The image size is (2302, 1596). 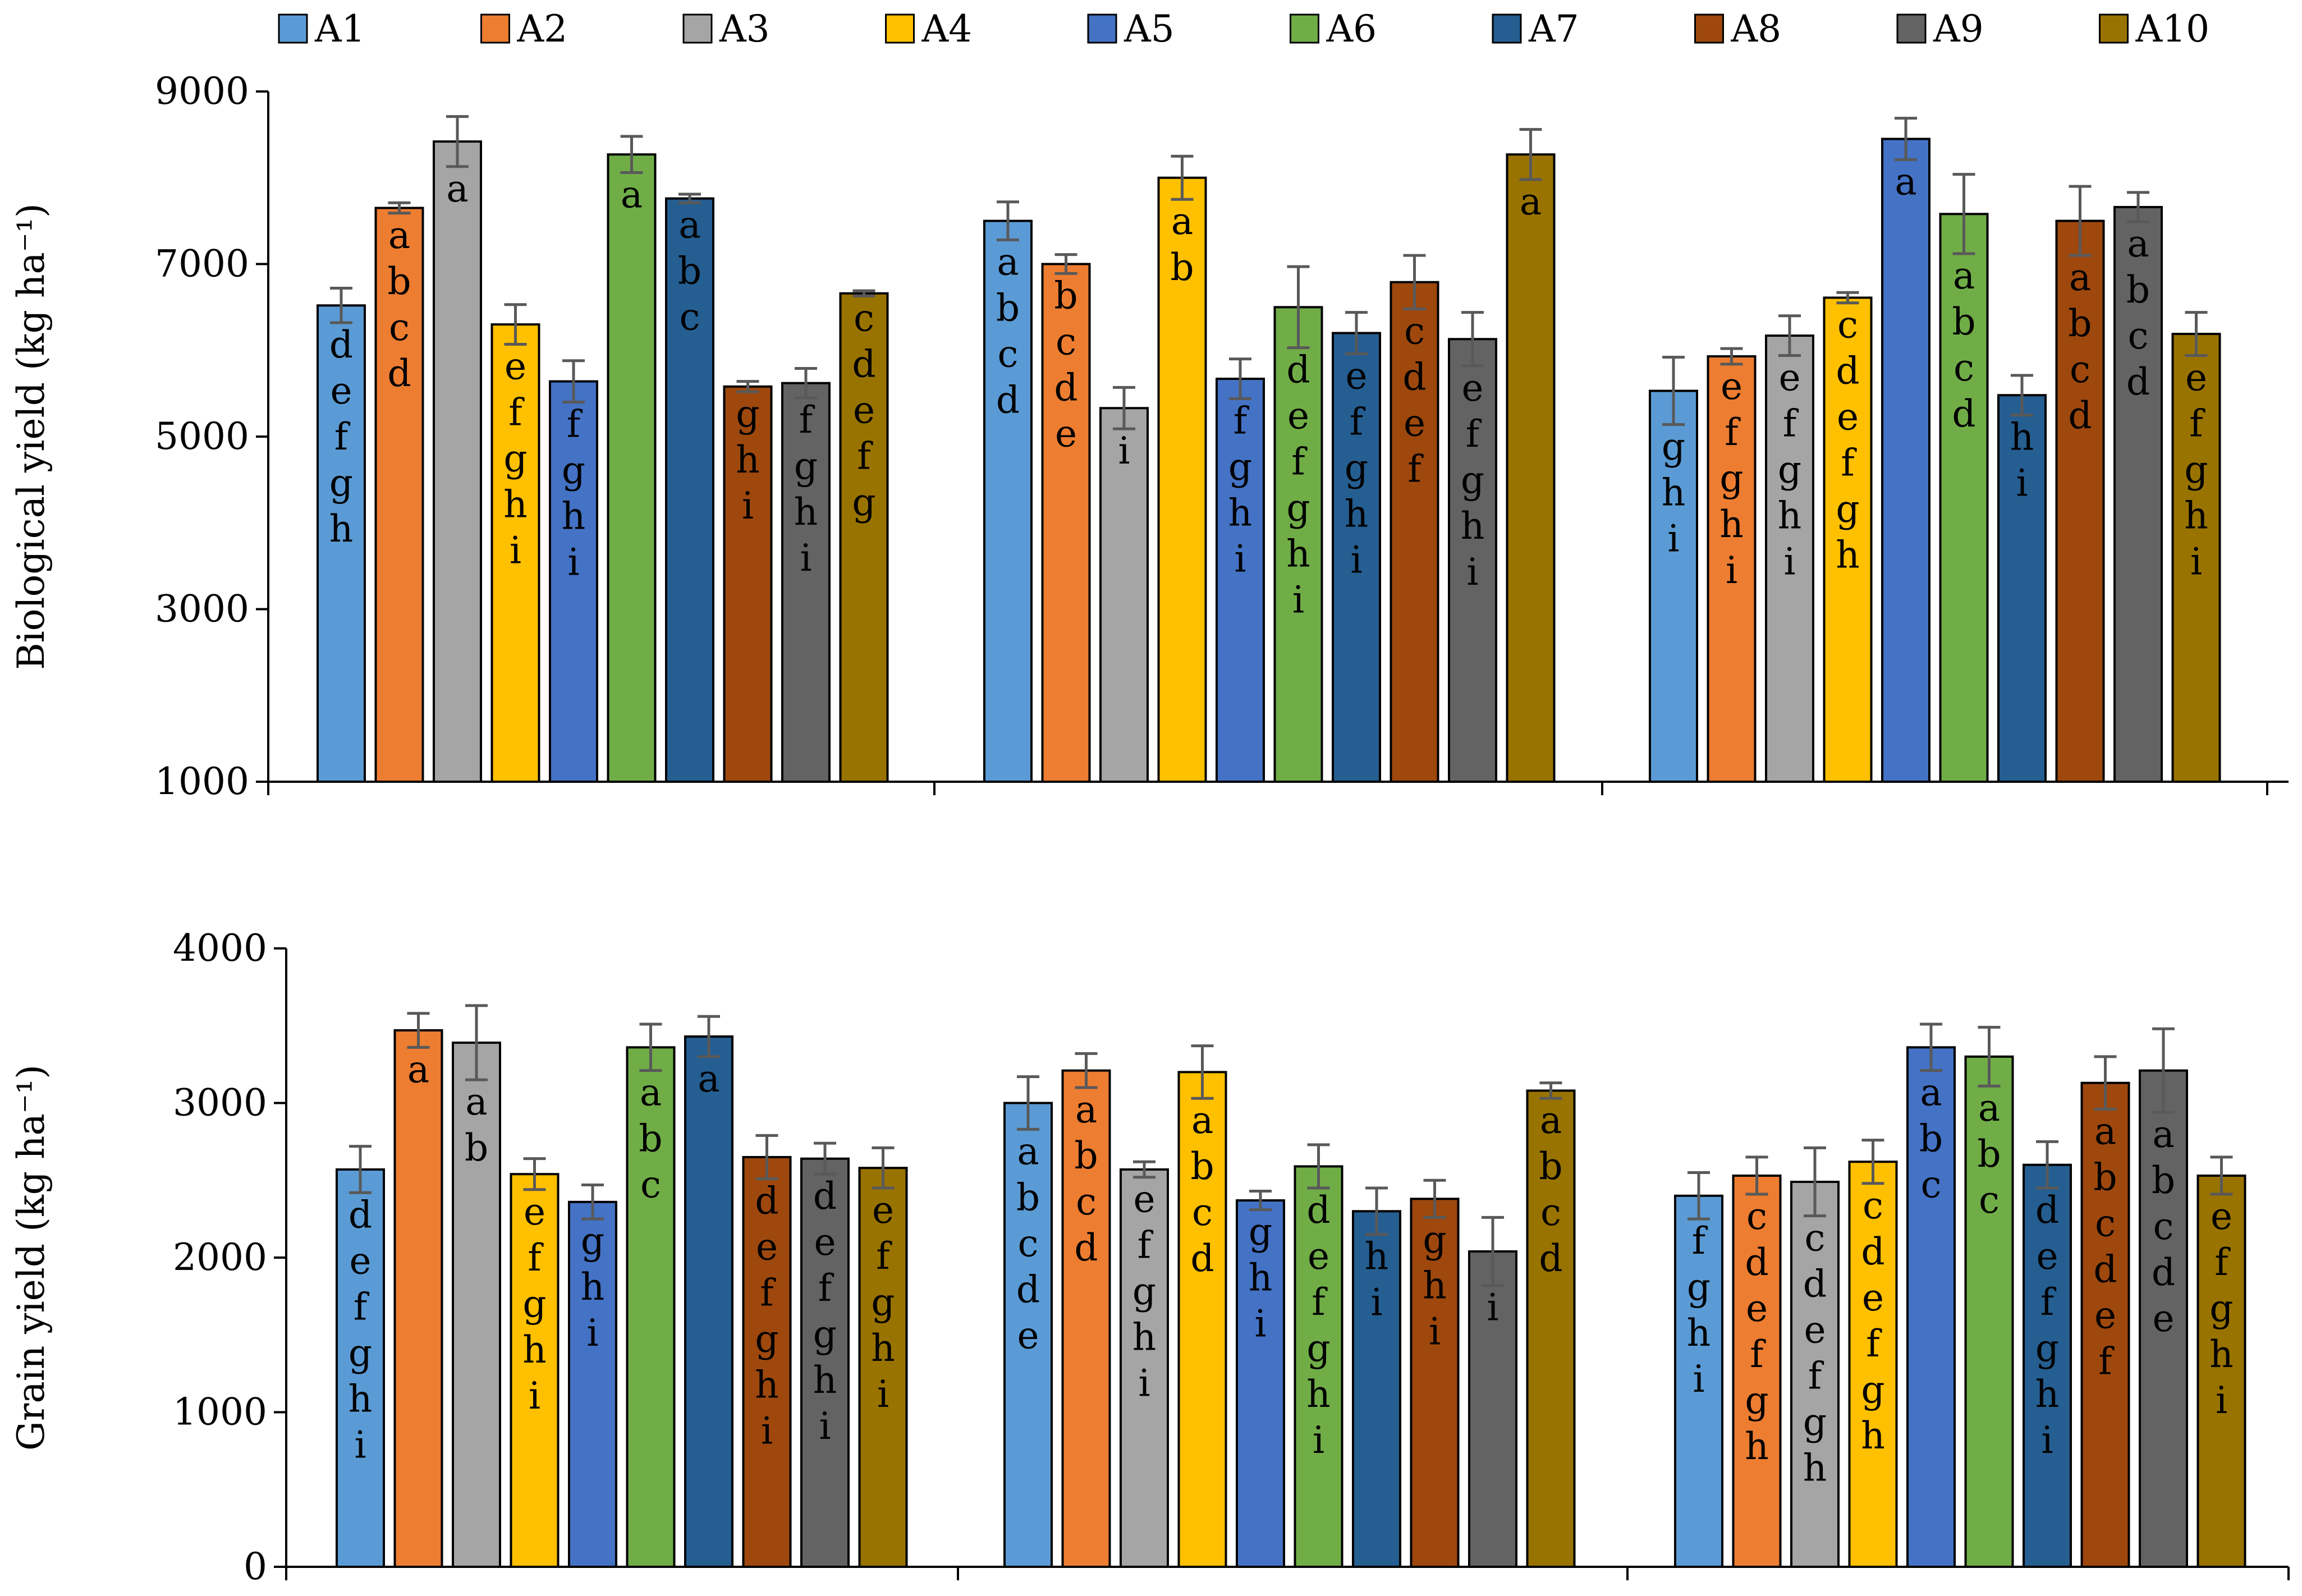 What do you see at coordinates (1756, 29) in the screenshot?
I see `legend-label-a8: A8` at bounding box center [1756, 29].